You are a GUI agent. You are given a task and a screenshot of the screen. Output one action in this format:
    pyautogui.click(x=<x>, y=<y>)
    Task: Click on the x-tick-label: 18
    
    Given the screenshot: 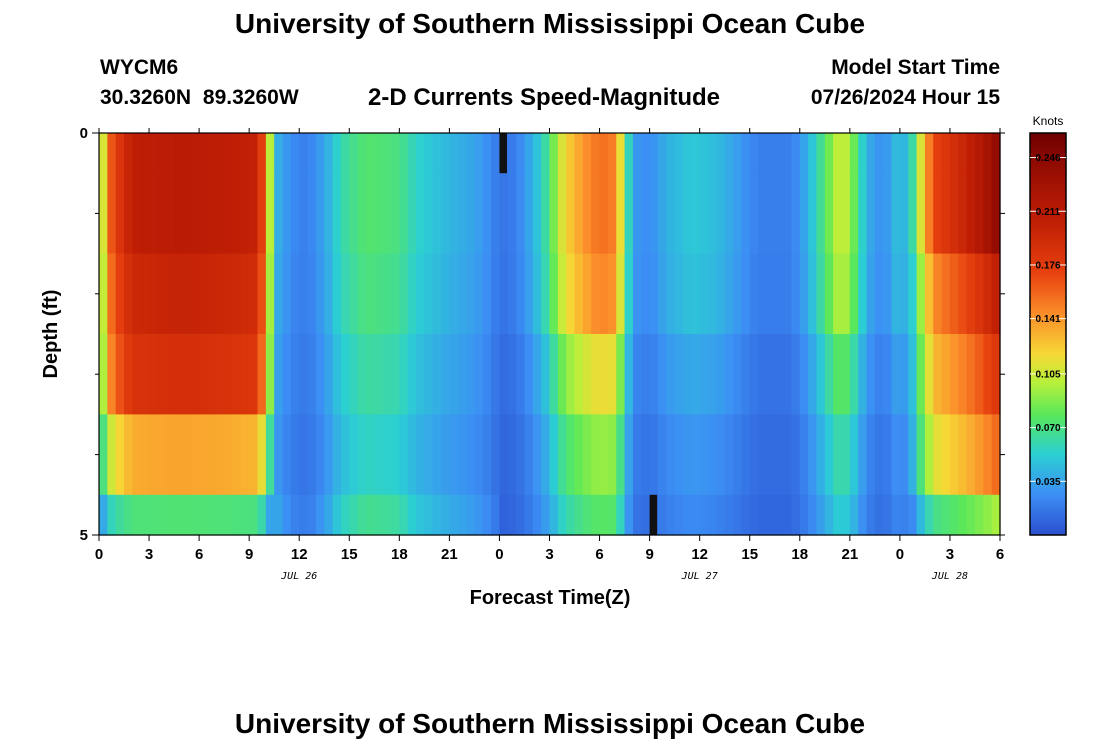 What is the action you would take?
    pyautogui.click(x=399, y=554)
    